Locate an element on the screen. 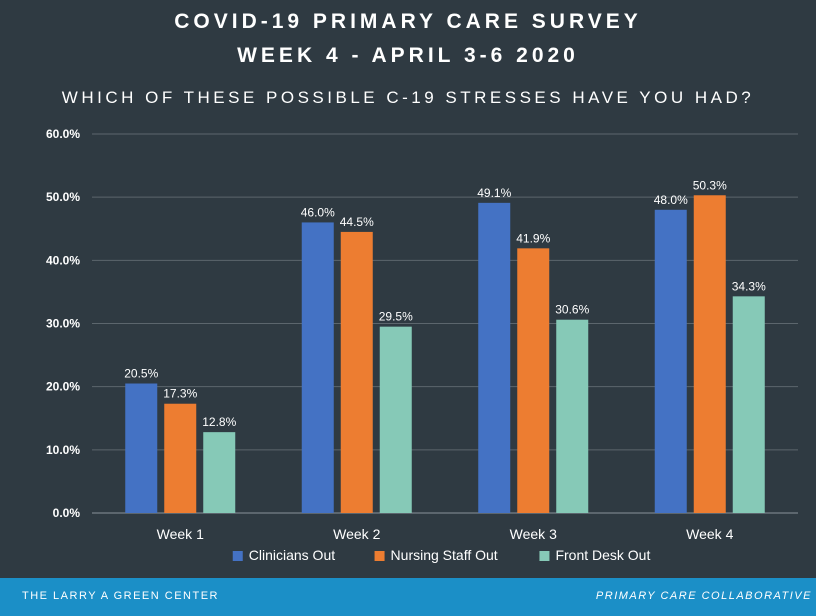 The height and width of the screenshot is (616, 816). data-label: 46.0% is located at coordinates (318, 212).